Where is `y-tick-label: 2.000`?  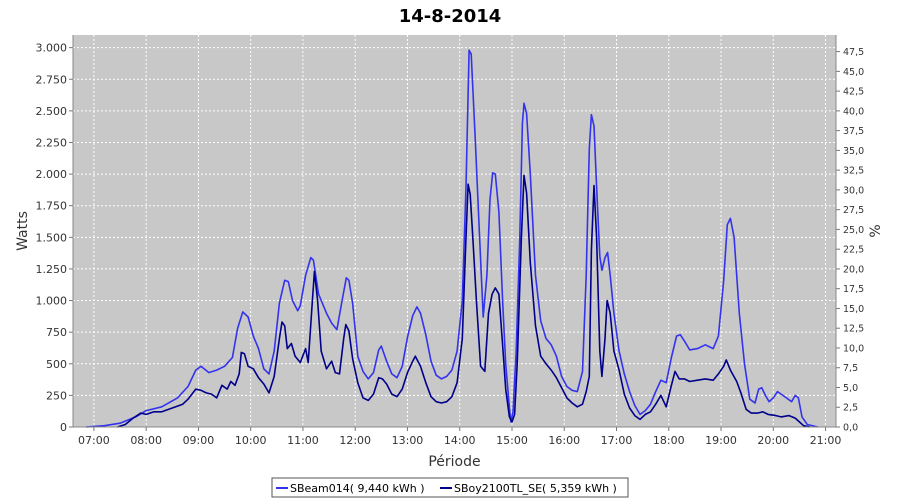 y-tick-label: 2.000 is located at coordinates (52, 174).